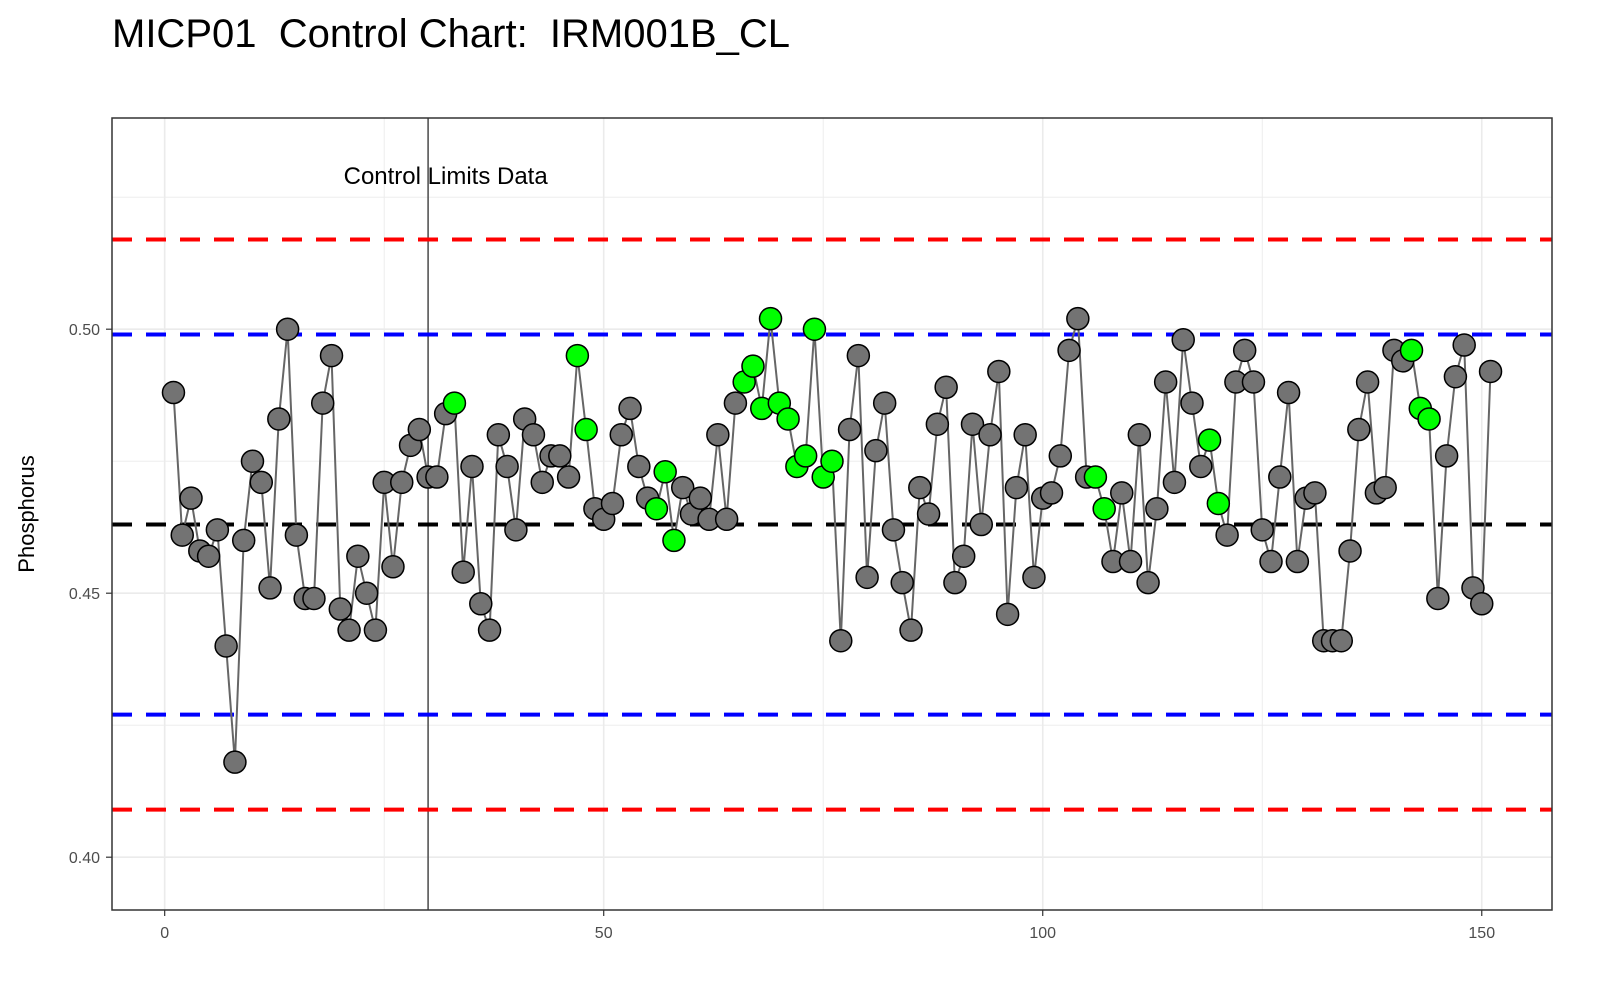  I want to click on x-tick-label: 100, so click(1042, 933).